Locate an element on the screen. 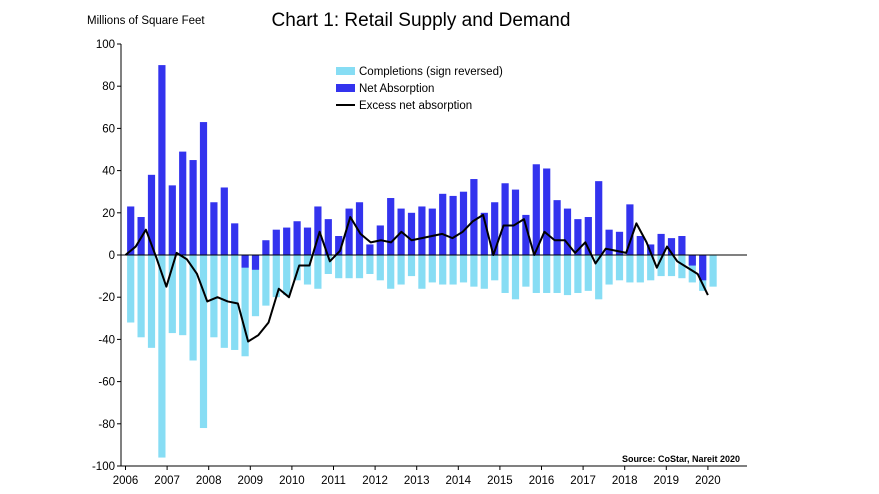 The image size is (879, 494). source-note: Source: CoStar, Nareit 2020 is located at coordinates (681, 459).